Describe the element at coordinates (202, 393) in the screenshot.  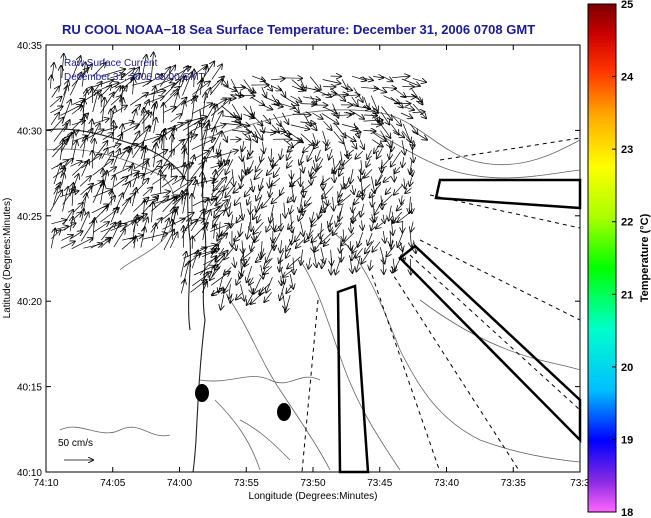
I see `station-marker` at that location.